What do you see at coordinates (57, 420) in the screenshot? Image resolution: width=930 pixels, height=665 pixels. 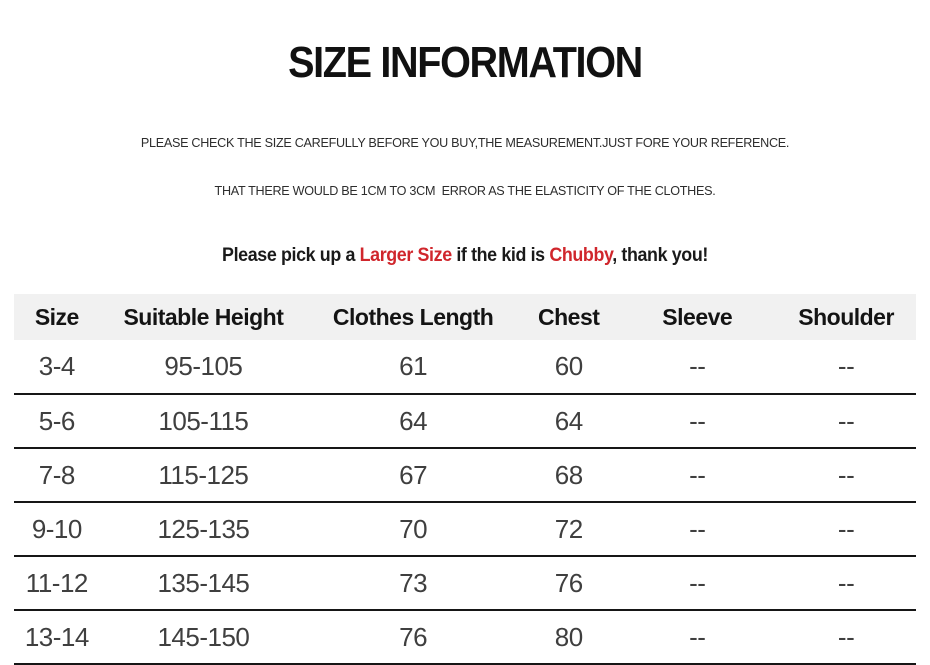 I see `cell-size: 5-6` at bounding box center [57, 420].